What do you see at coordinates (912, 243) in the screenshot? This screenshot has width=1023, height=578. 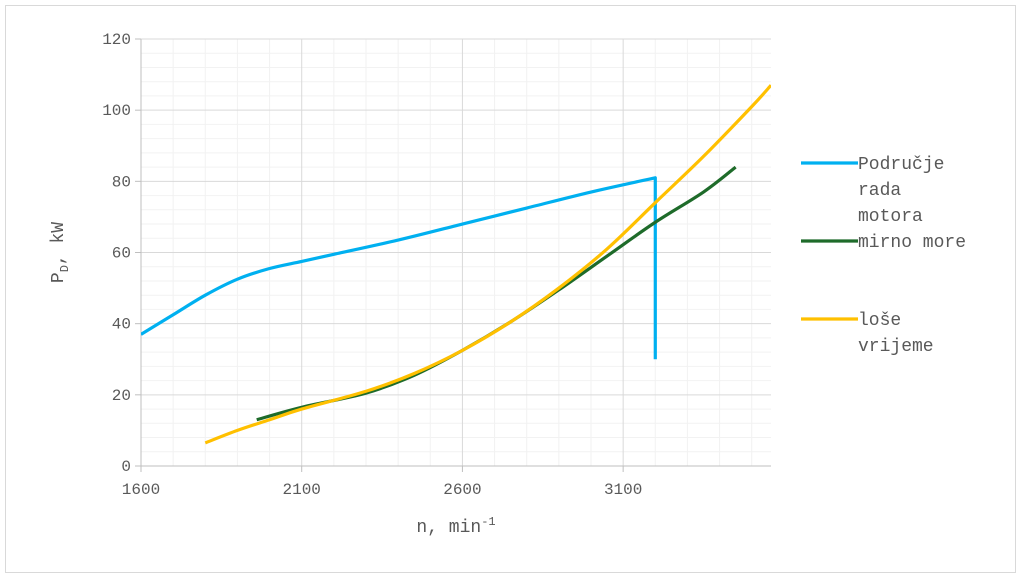 I see `legend-label: mirno more` at bounding box center [912, 243].